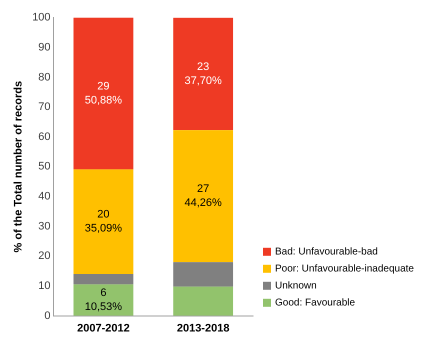  What do you see at coordinates (44, 256) in the screenshot?
I see `y-tick-label: 20` at bounding box center [44, 256].